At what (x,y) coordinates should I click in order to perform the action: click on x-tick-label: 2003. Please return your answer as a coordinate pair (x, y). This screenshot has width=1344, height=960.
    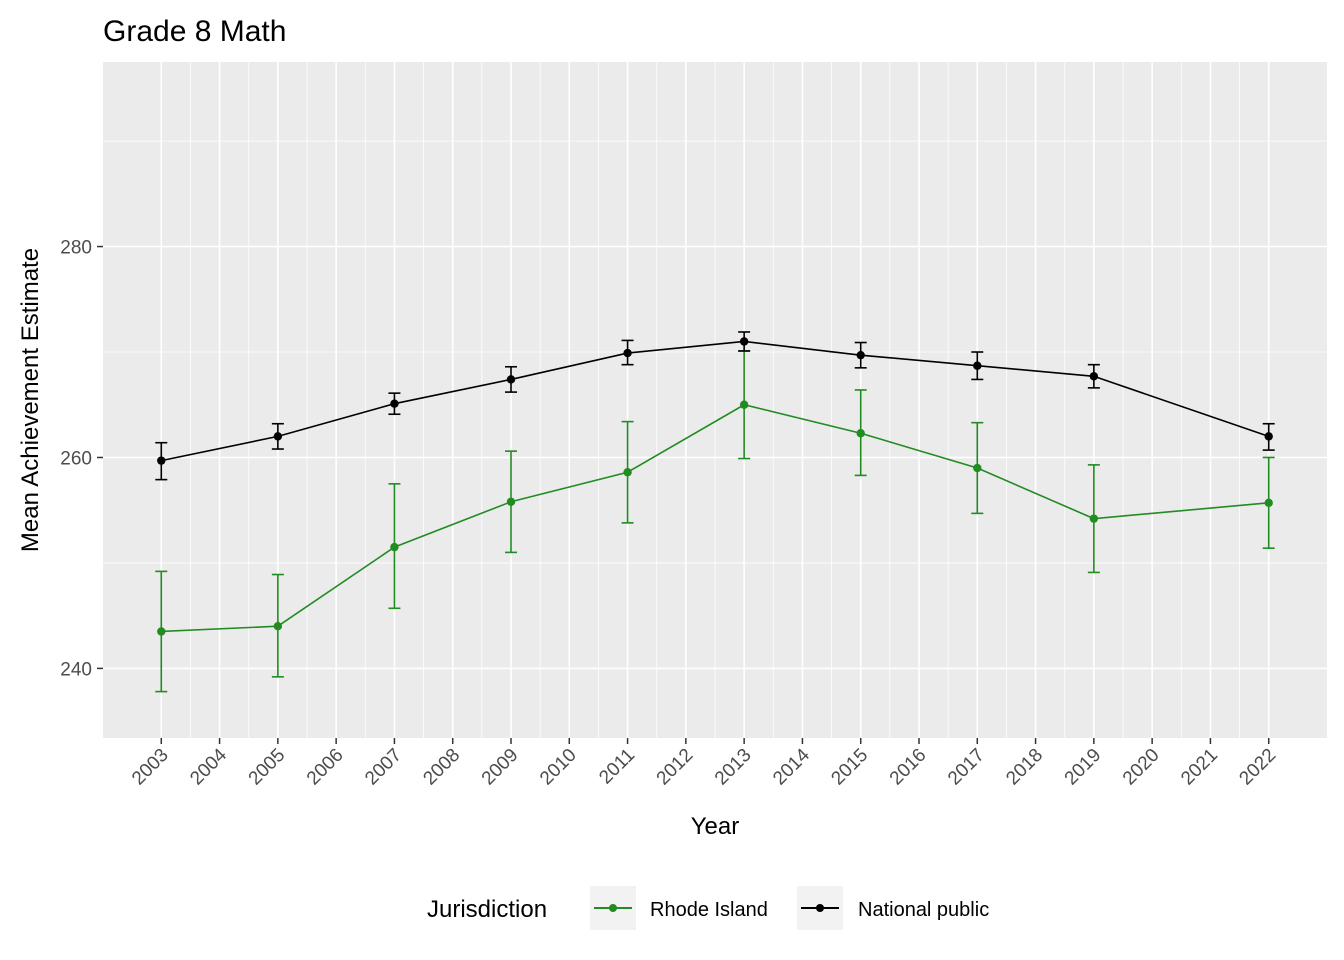
    Looking at the image, I should click on (150, 767).